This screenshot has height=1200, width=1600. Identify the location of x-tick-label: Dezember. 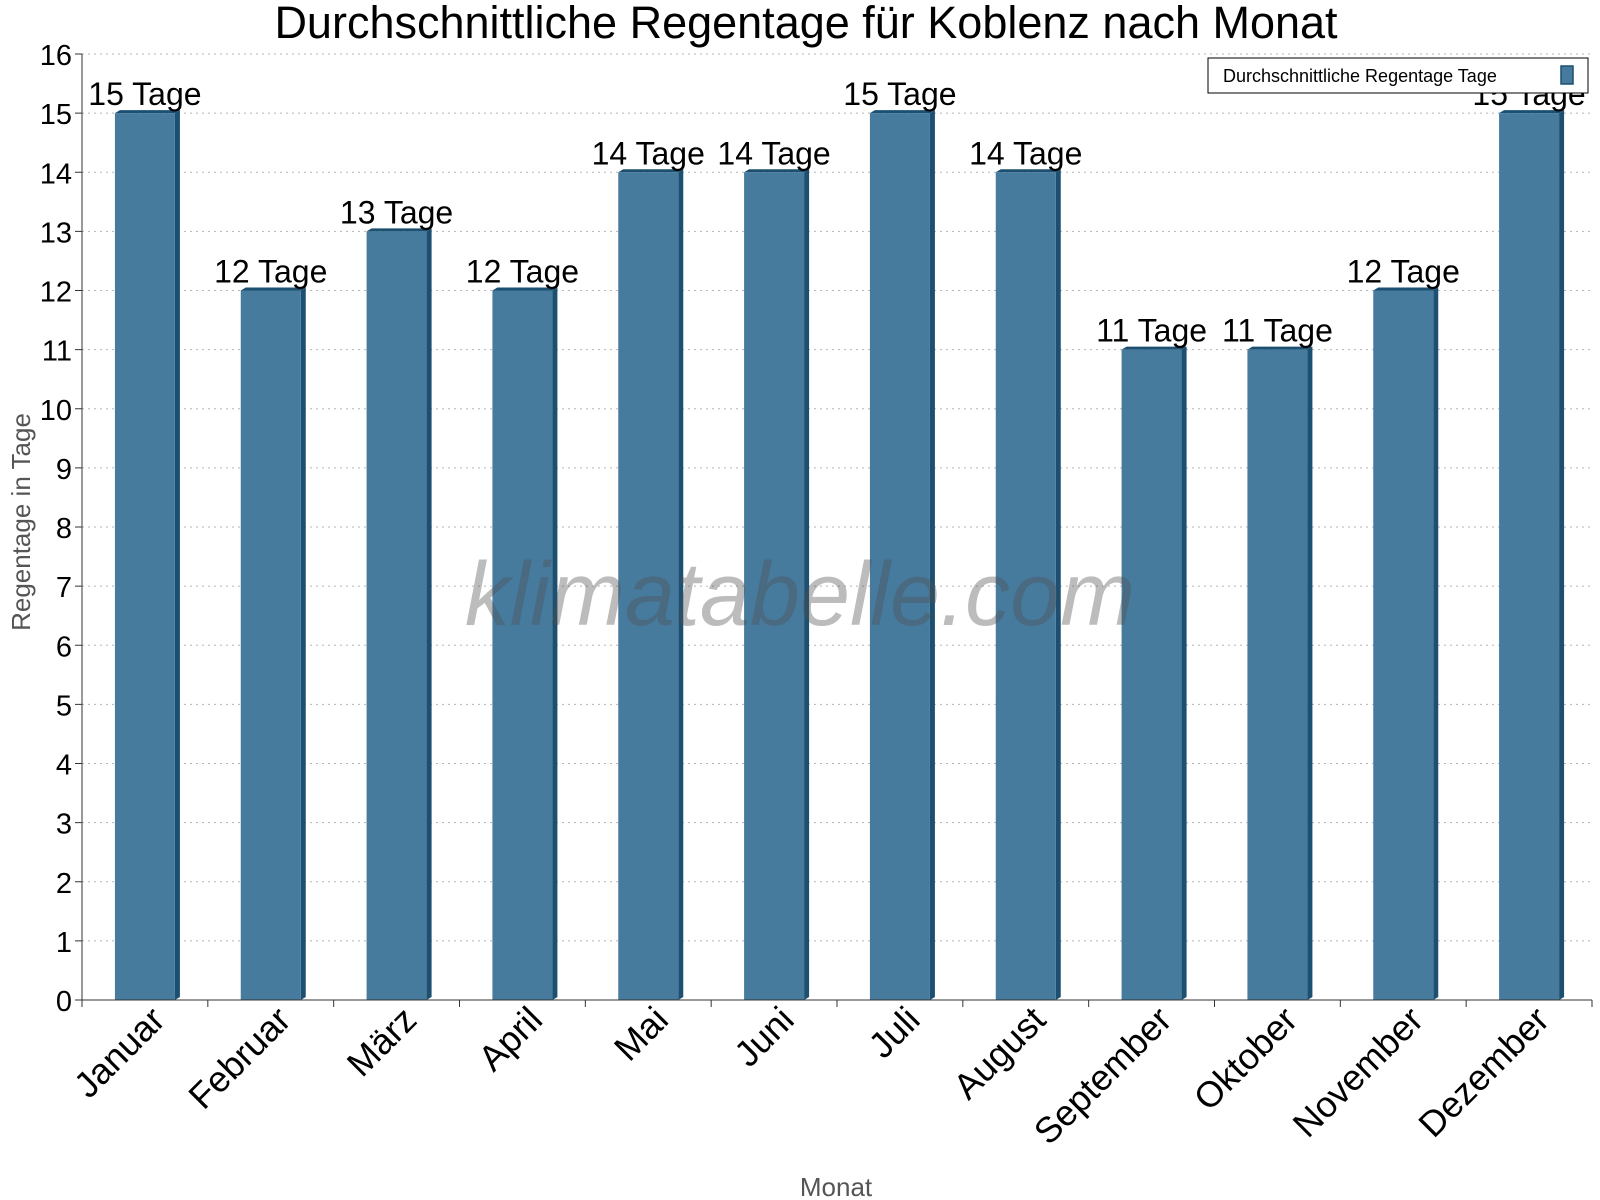
(1483, 1072).